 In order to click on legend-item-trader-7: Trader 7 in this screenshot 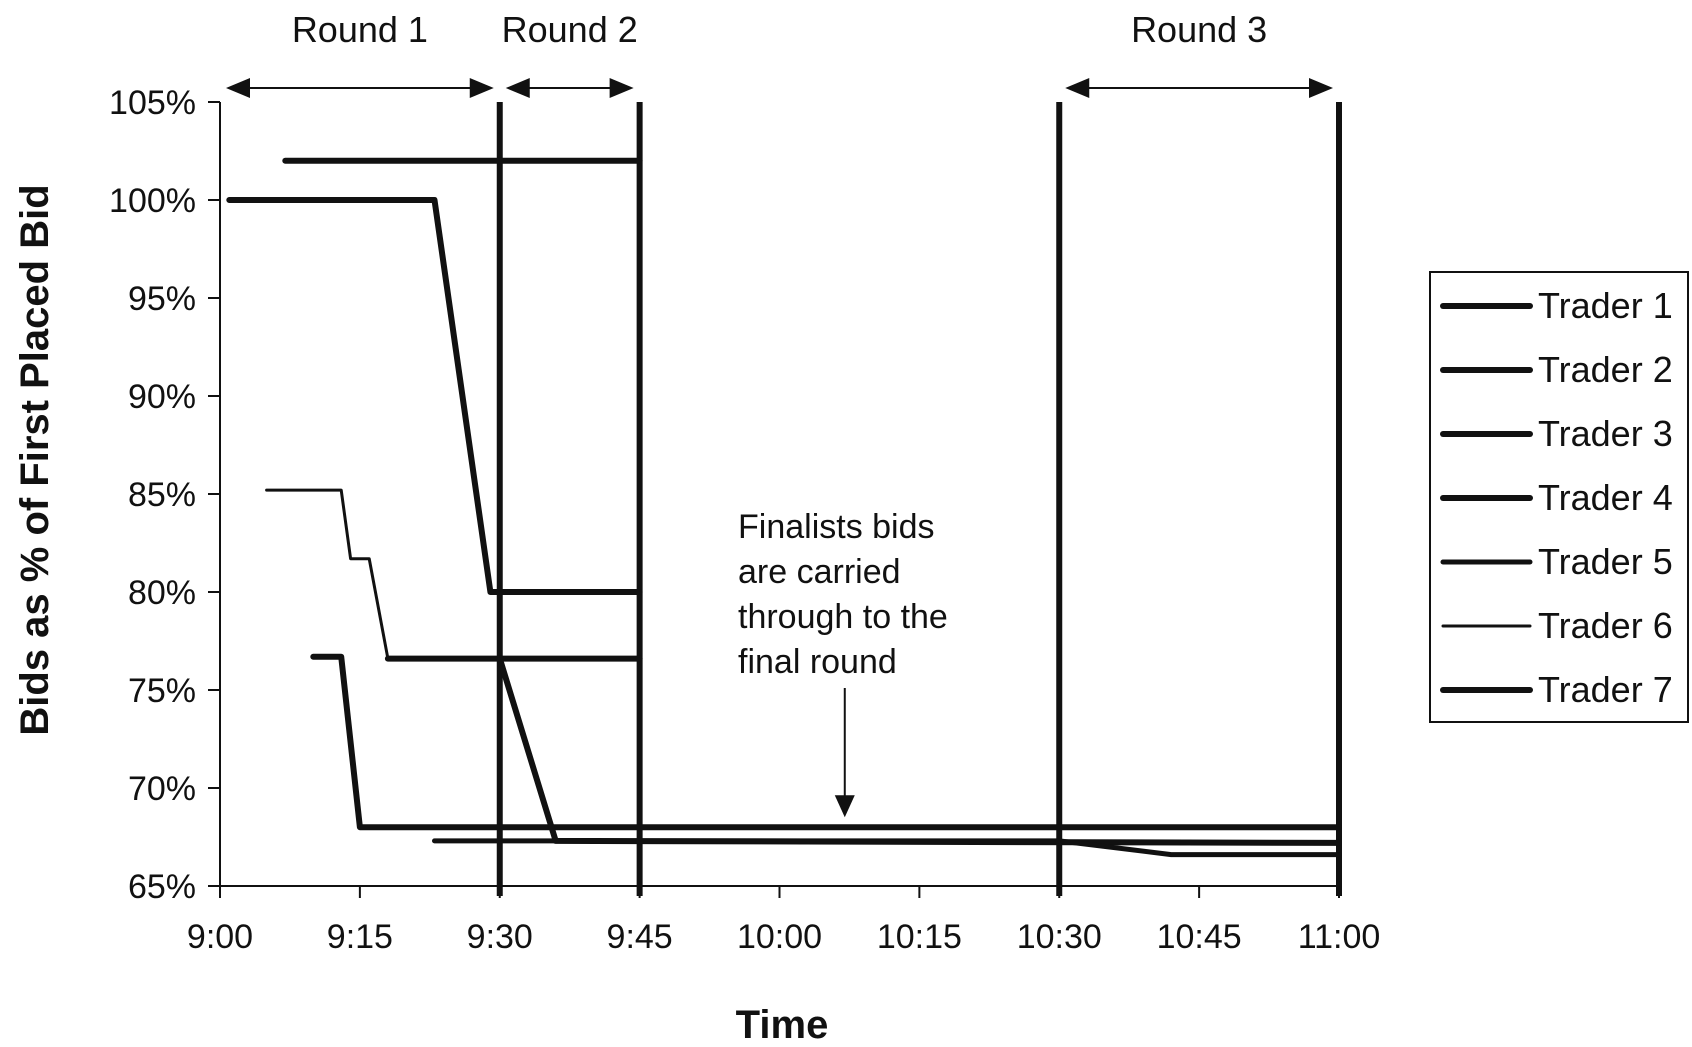, I will do `click(1556, 689)`.